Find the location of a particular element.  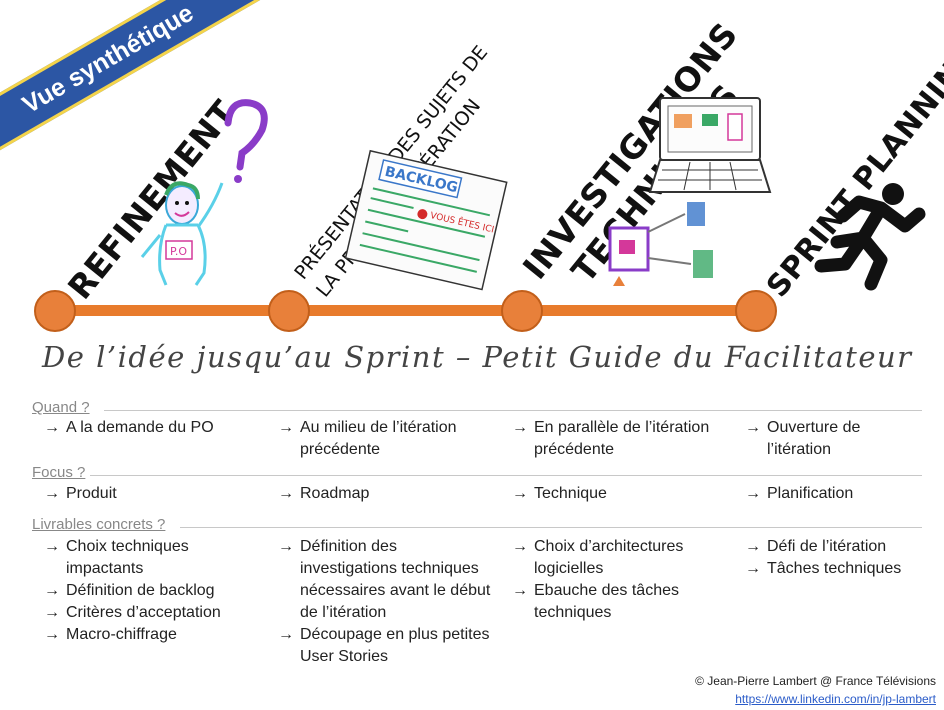

bullet-item: Produit is located at coordinates (149, 494).